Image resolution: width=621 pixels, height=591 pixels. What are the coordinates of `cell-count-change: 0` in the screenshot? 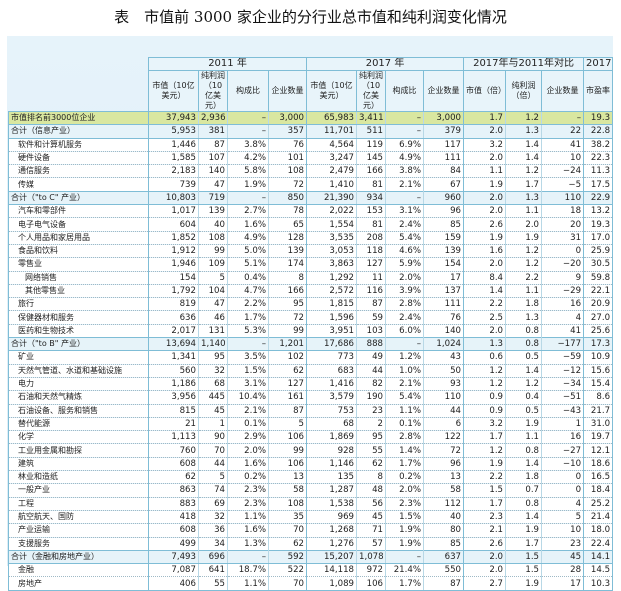 It's located at (562, 490).